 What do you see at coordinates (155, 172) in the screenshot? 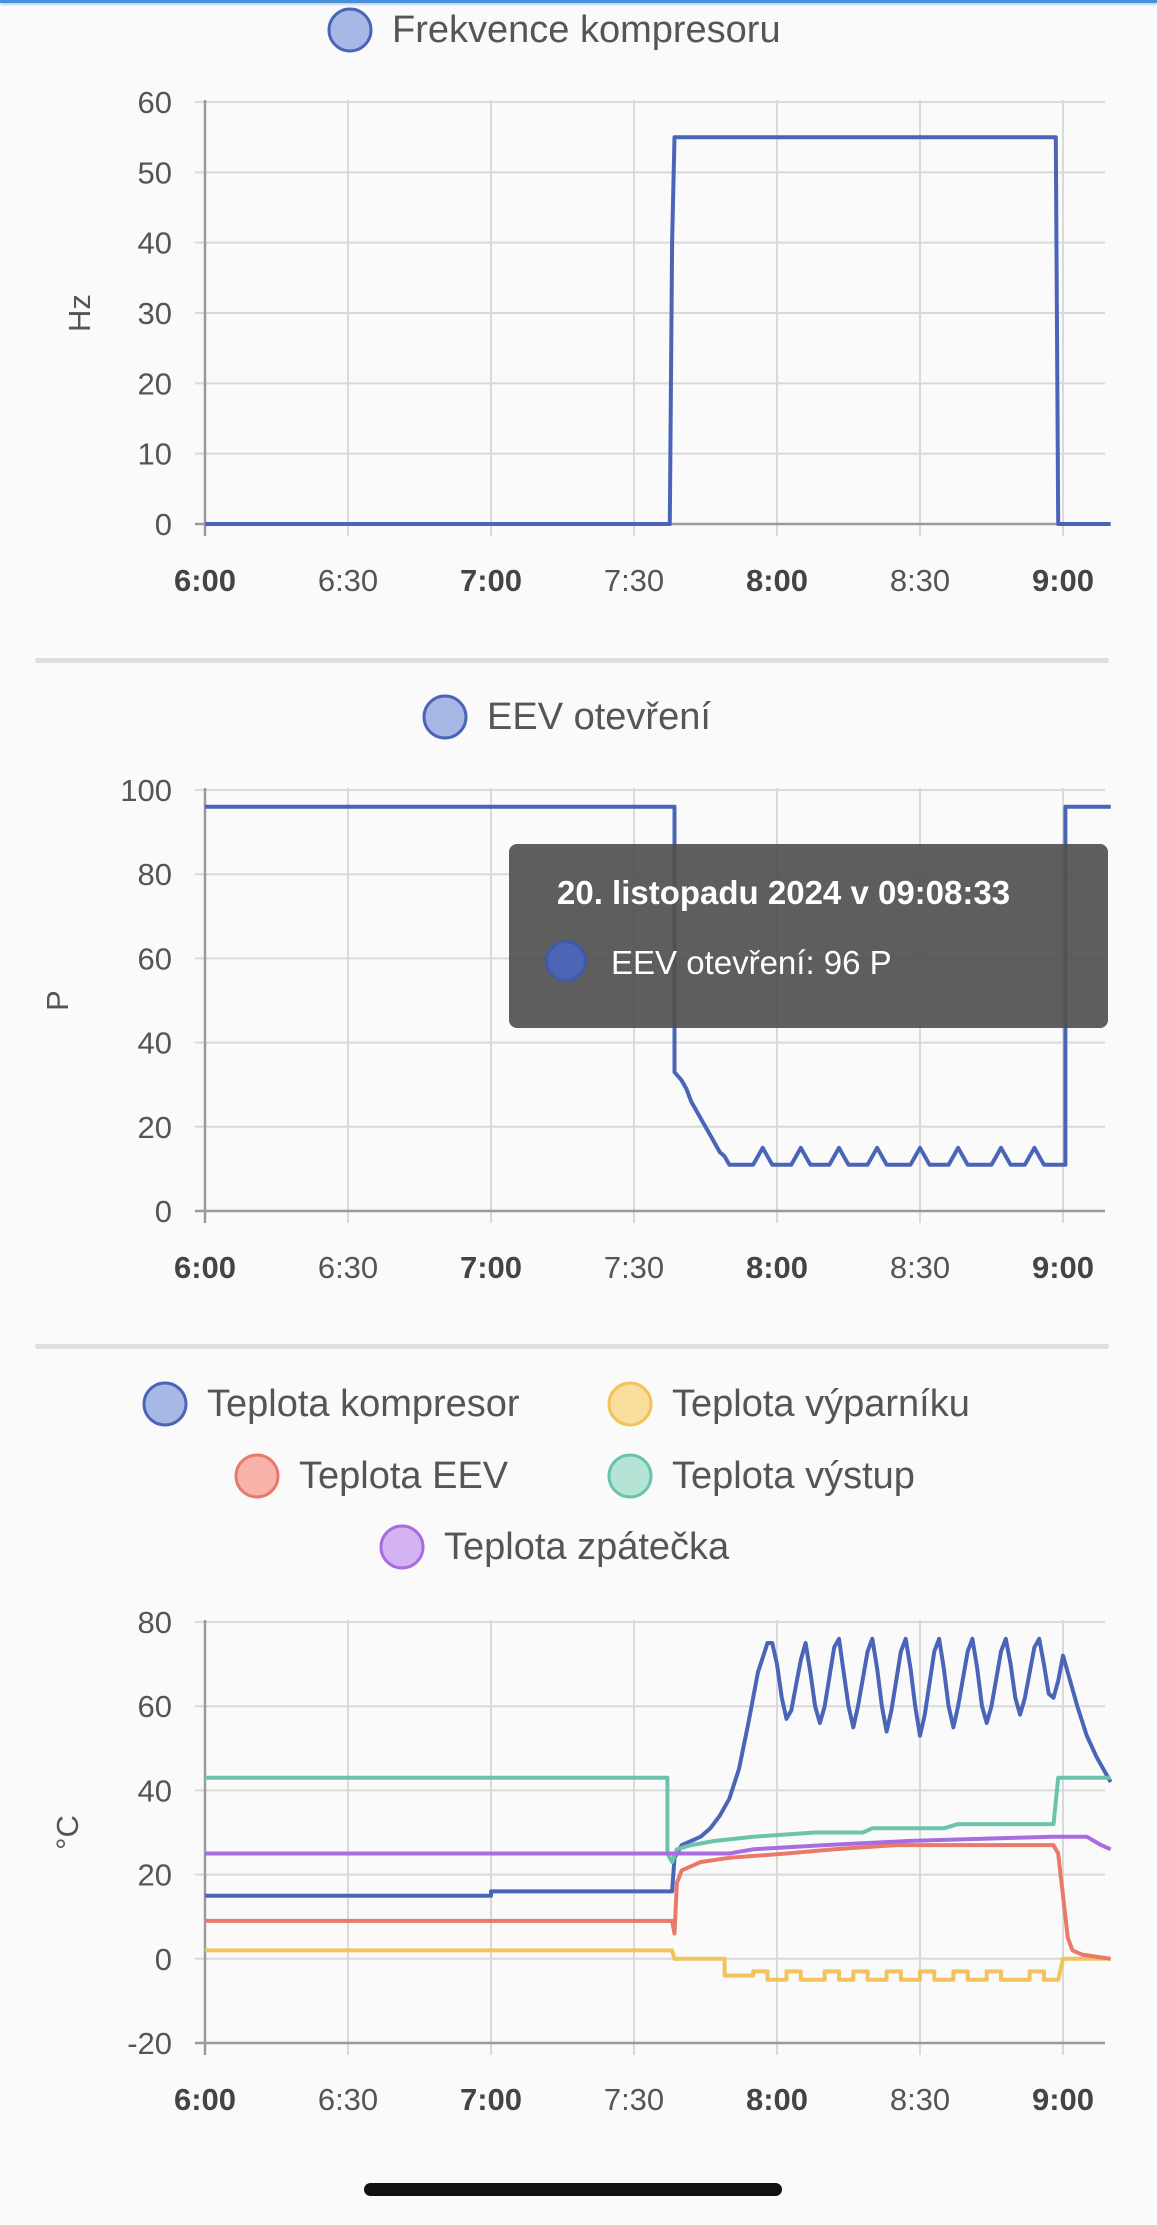
I see `y-tick-label: 50` at bounding box center [155, 172].